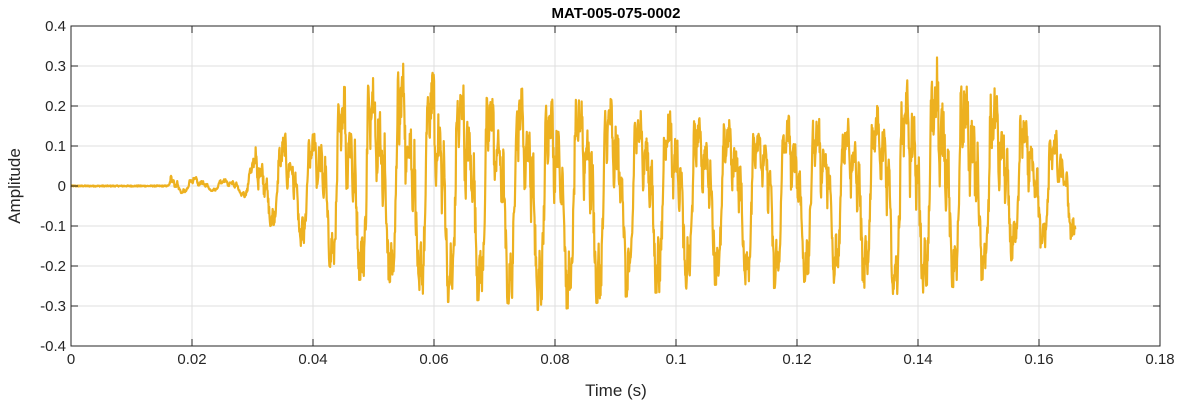 The image size is (1182, 404). Describe the element at coordinates (71, 359) in the screenshot. I see `x-tick-label: 0` at that location.